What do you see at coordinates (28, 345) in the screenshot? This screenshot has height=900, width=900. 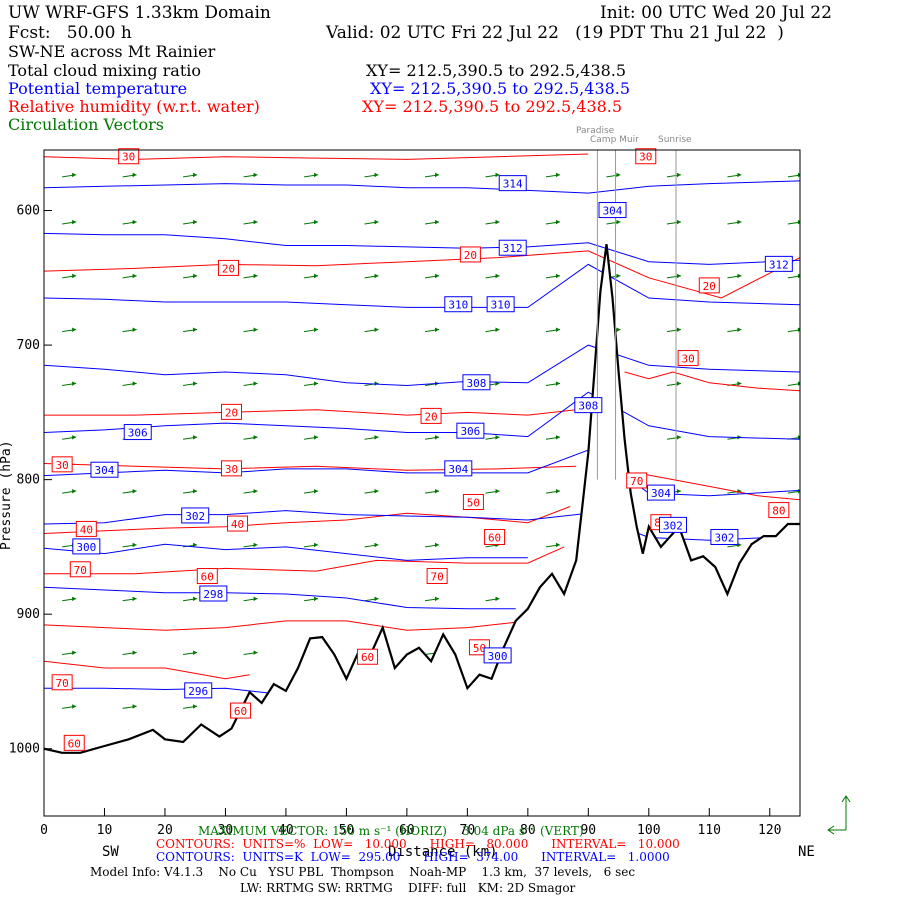 I see `y-tick-label: 700` at bounding box center [28, 345].